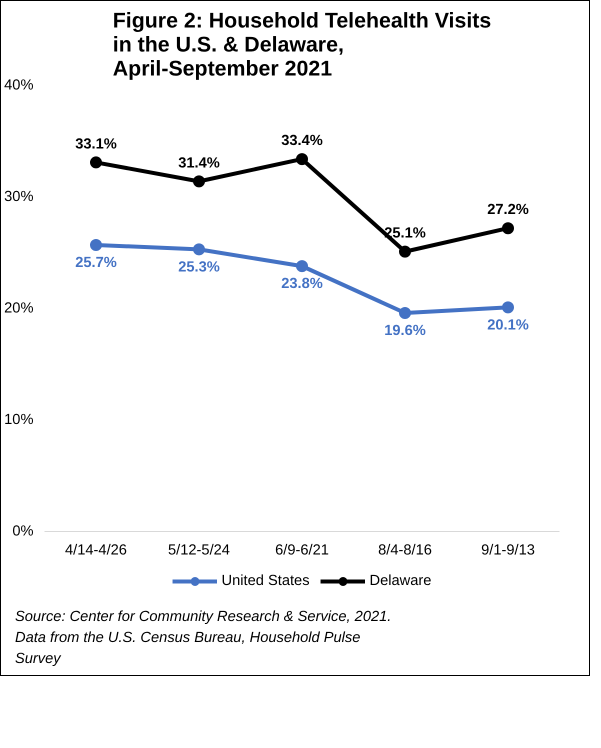  What do you see at coordinates (405, 330) in the screenshot?
I see `data-label: 19.6%` at bounding box center [405, 330].